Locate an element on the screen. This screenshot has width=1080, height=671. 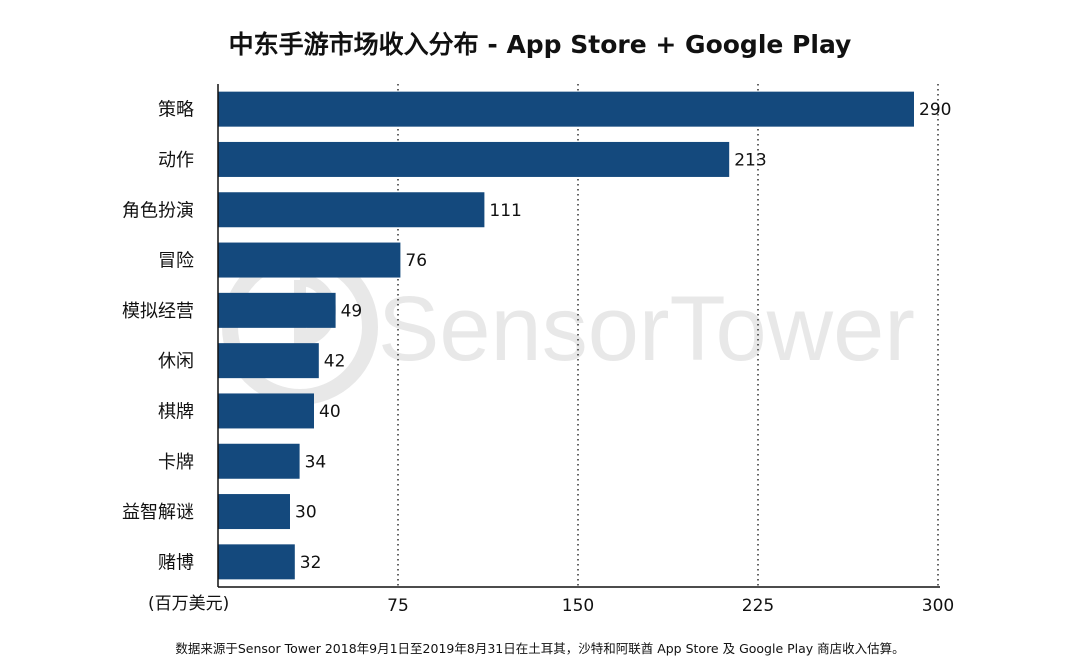
value-label: 30 is located at coordinates (306, 513).